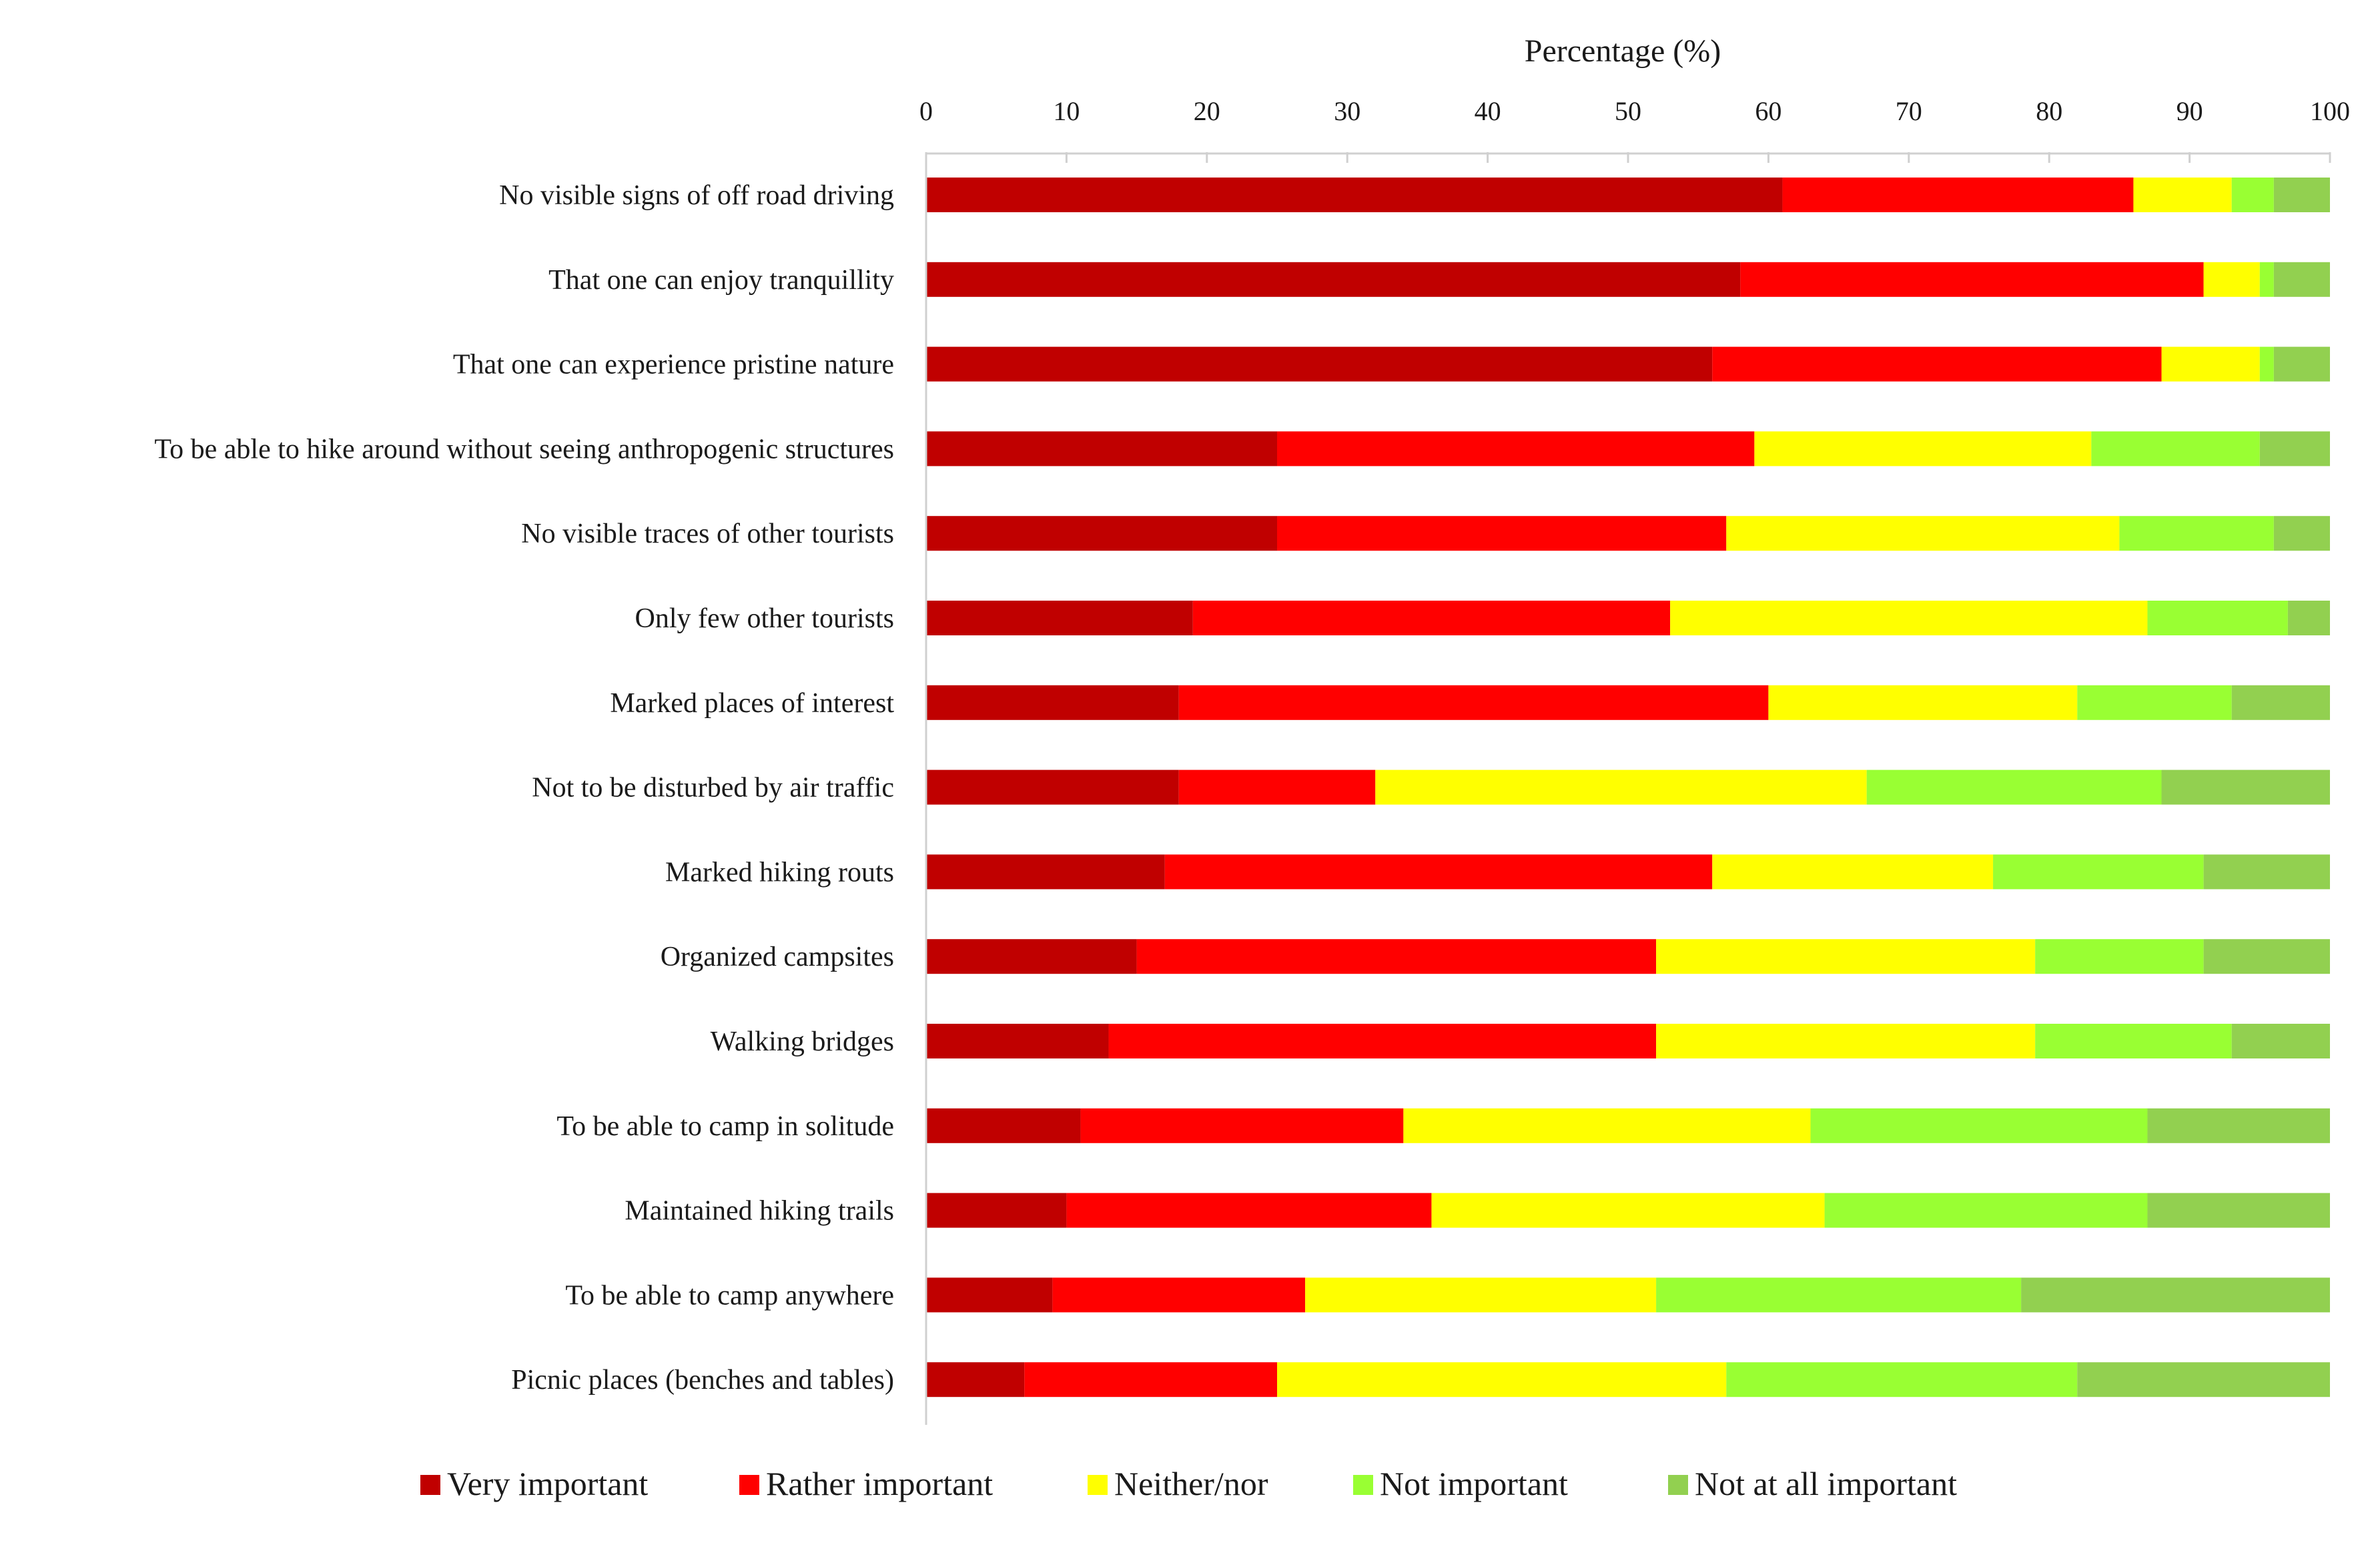  Describe the element at coordinates (779, 872) in the screenshot. I see `category-label: Marked hiking routs` at that location.